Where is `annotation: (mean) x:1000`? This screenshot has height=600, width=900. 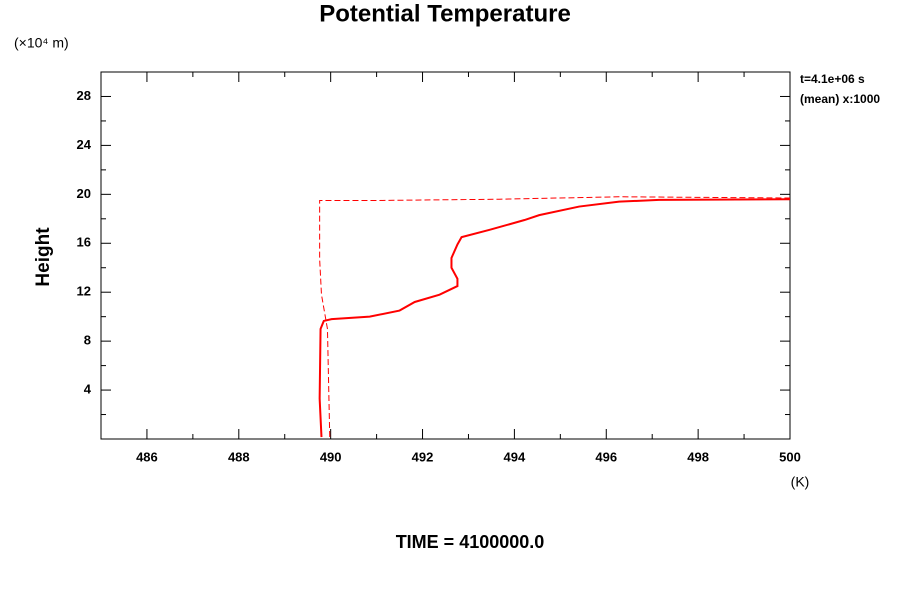
annotation: (mean) x:1000 is located at coordinates (840, 99).